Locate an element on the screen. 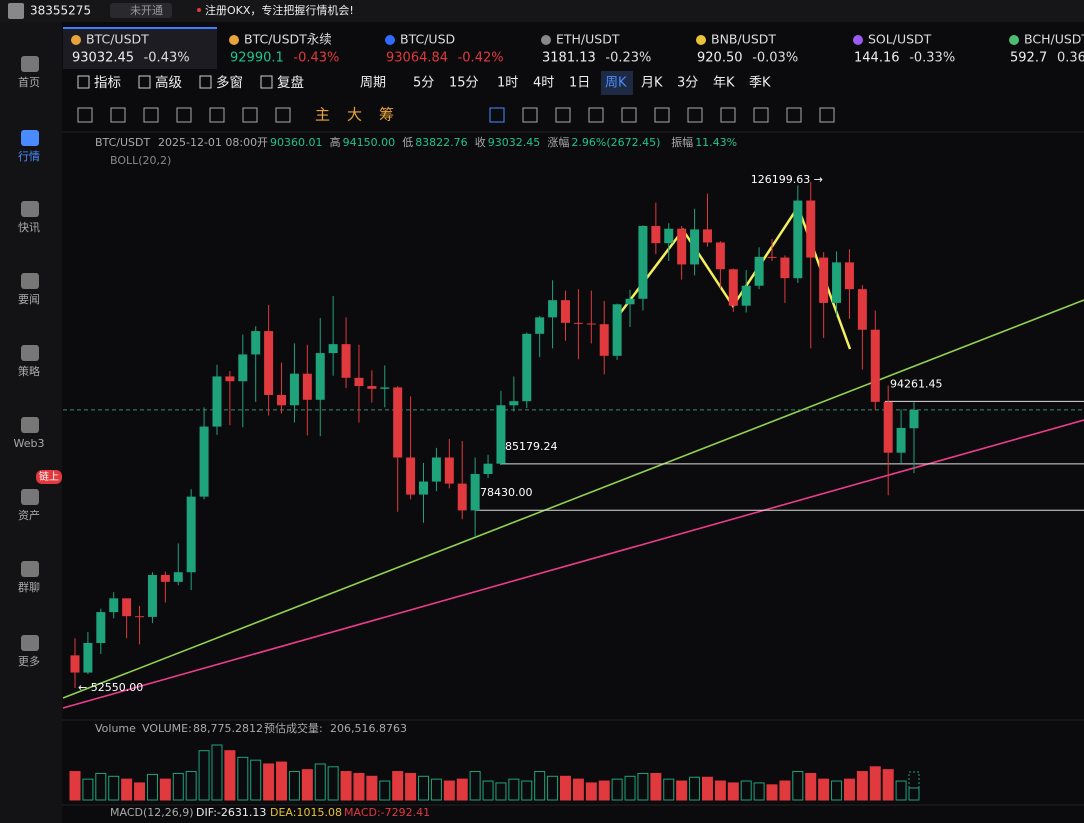 This screenshot has width=1084, height=823. sidebar-item: 快讯 is located at coordinates (29, 227).